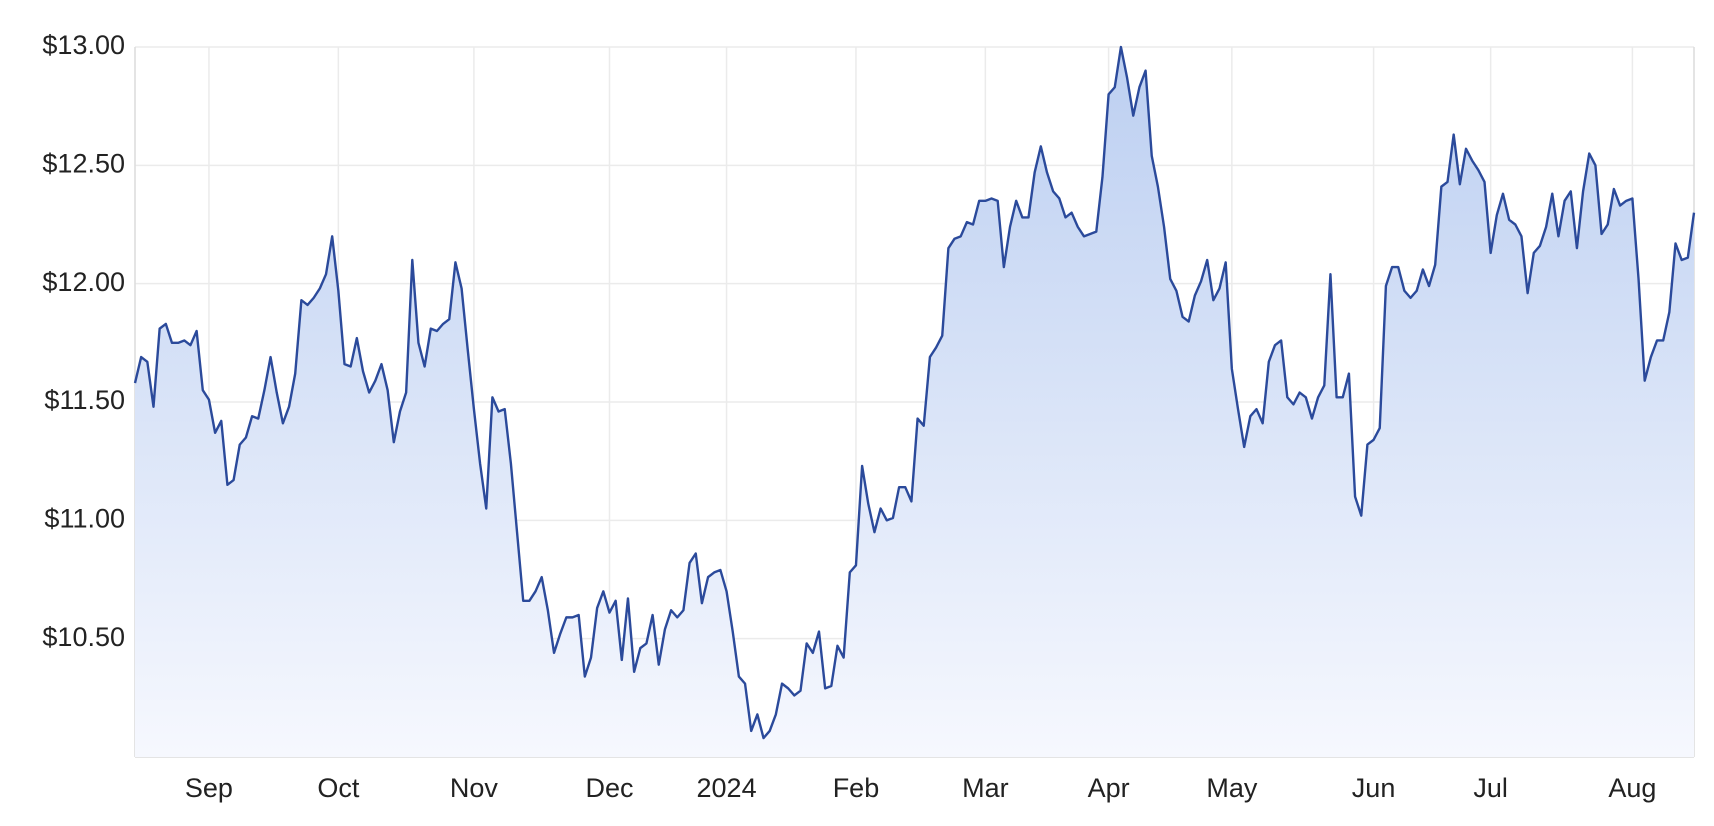 The width and height of the screenshot is (1714, 826). What do you see at coordinates (474, 788) in the screenshot?
I see `x-tick-label: Nov` at bounding box center [474, 788].